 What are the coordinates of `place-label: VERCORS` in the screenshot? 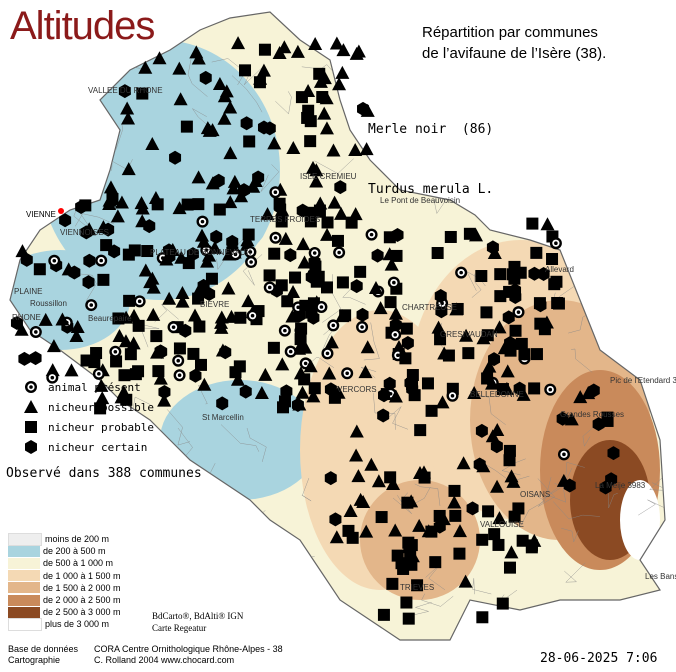 It's located at (357, 389).